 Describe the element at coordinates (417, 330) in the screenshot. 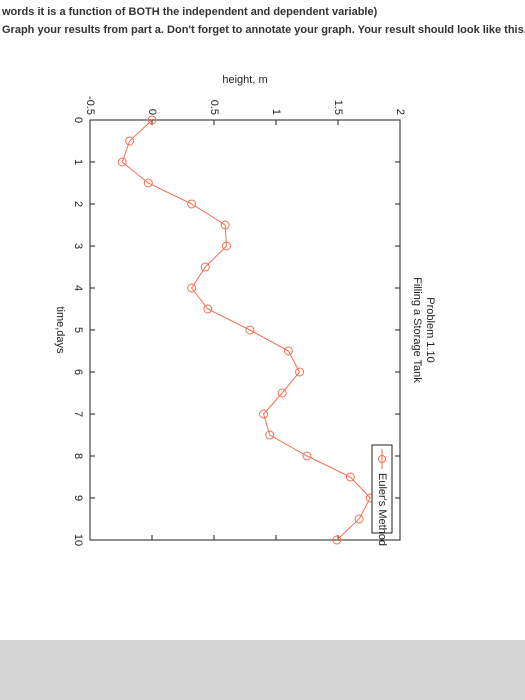

I see `chart-subtitle: Filling a Storage Tank` at that location.